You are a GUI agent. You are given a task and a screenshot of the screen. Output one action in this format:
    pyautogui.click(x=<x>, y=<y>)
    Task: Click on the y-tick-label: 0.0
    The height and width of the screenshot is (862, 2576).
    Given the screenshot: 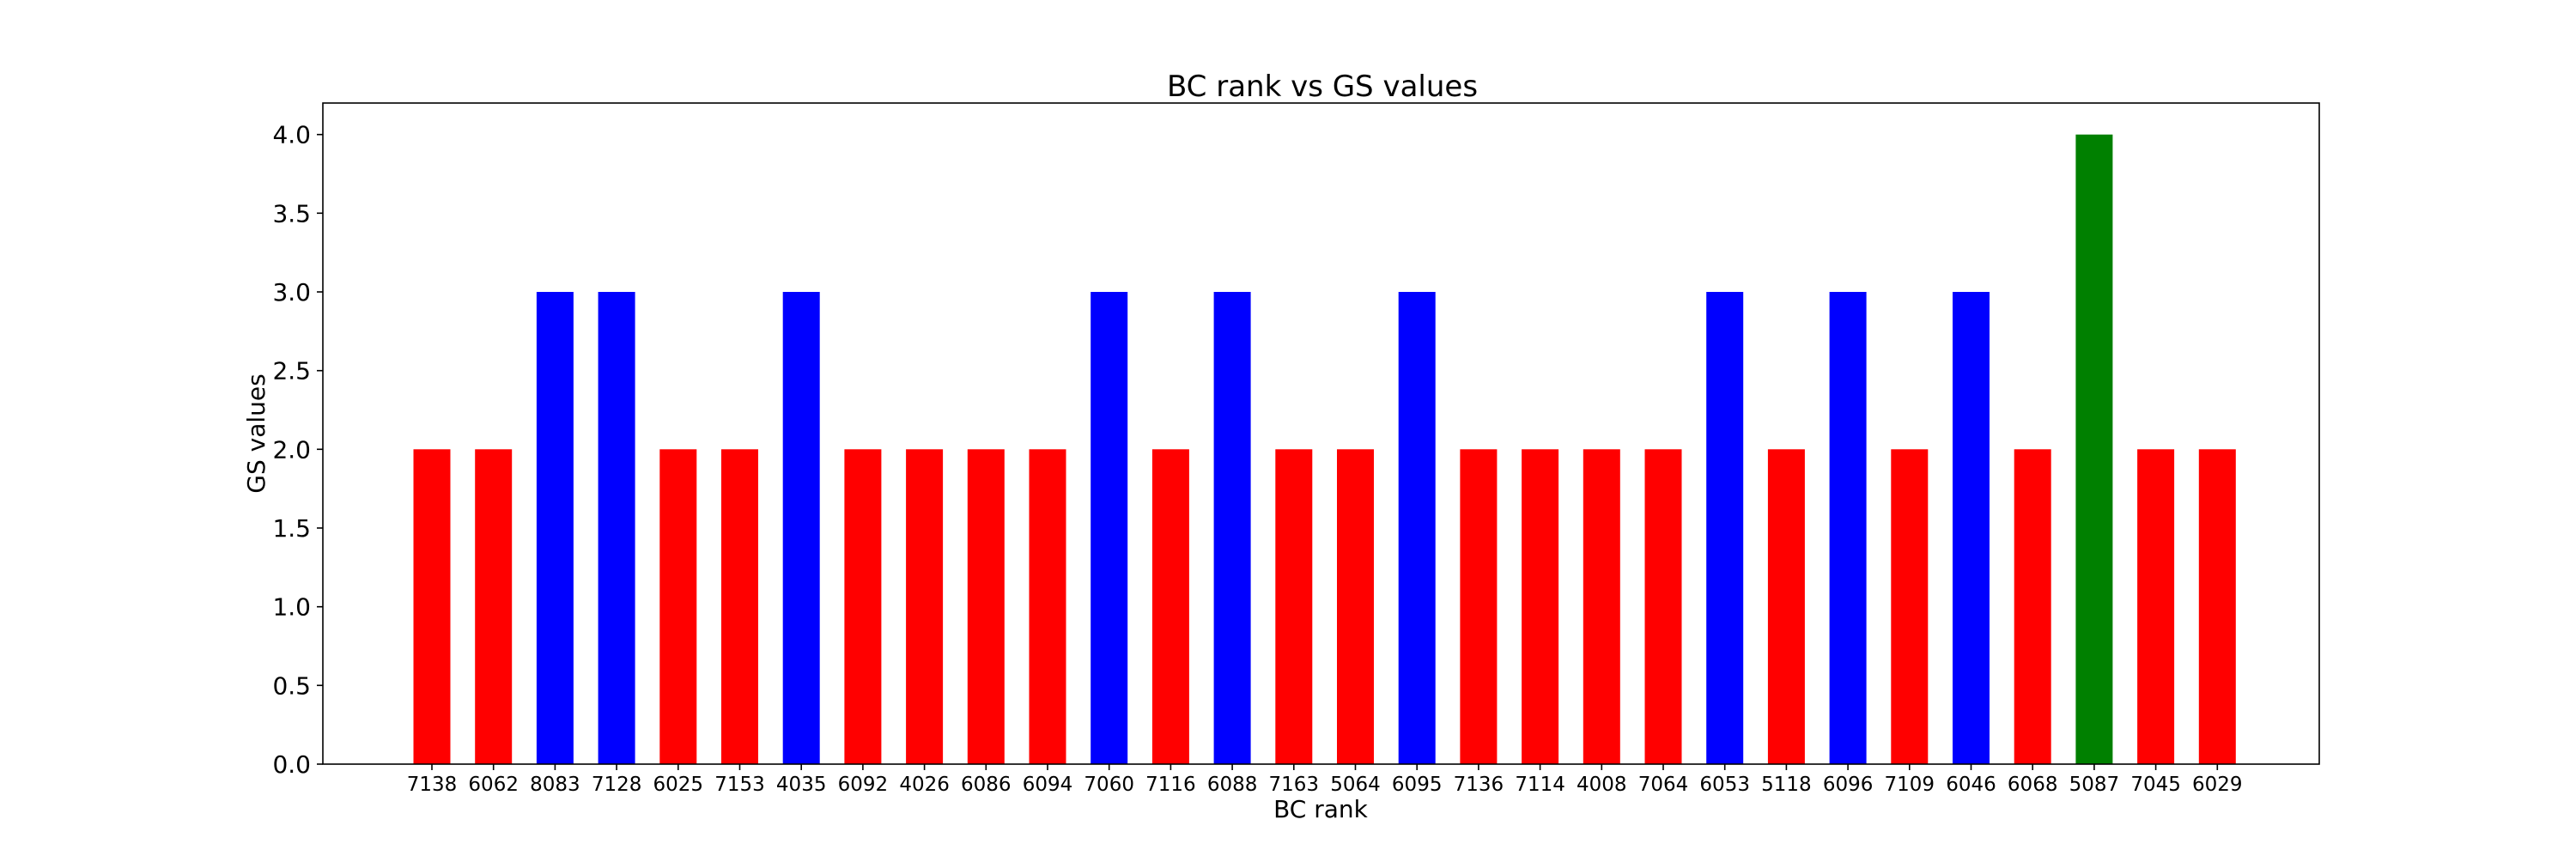 What is the action you would take?
    pyautogui.click(x=291, y=764)
    